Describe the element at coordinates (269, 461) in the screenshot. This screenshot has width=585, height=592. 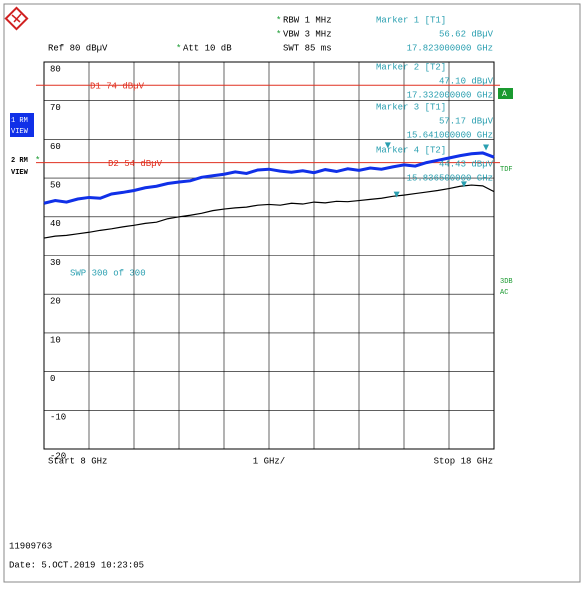
I see `span-label: 1 GHz/` at that location.